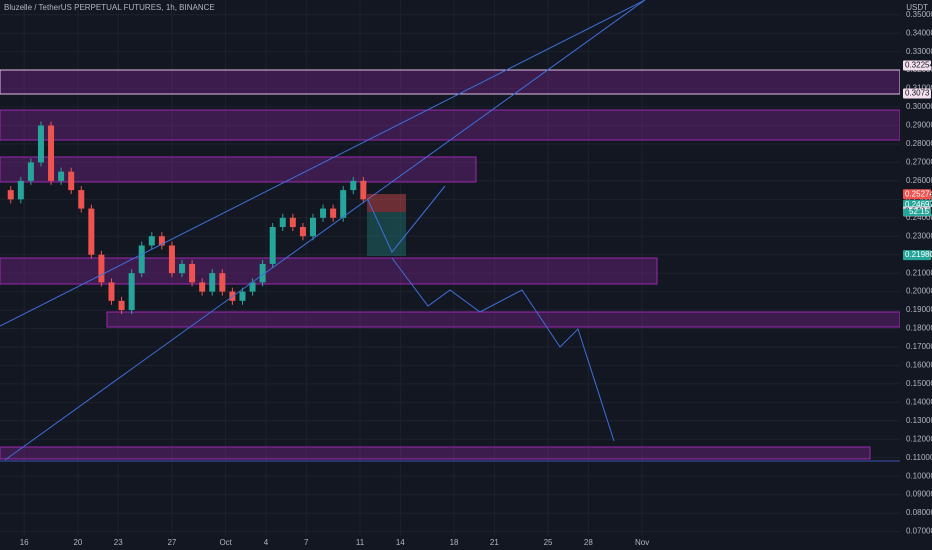 The image size is (932, 550). I want to click on candles, so click(187, 218).